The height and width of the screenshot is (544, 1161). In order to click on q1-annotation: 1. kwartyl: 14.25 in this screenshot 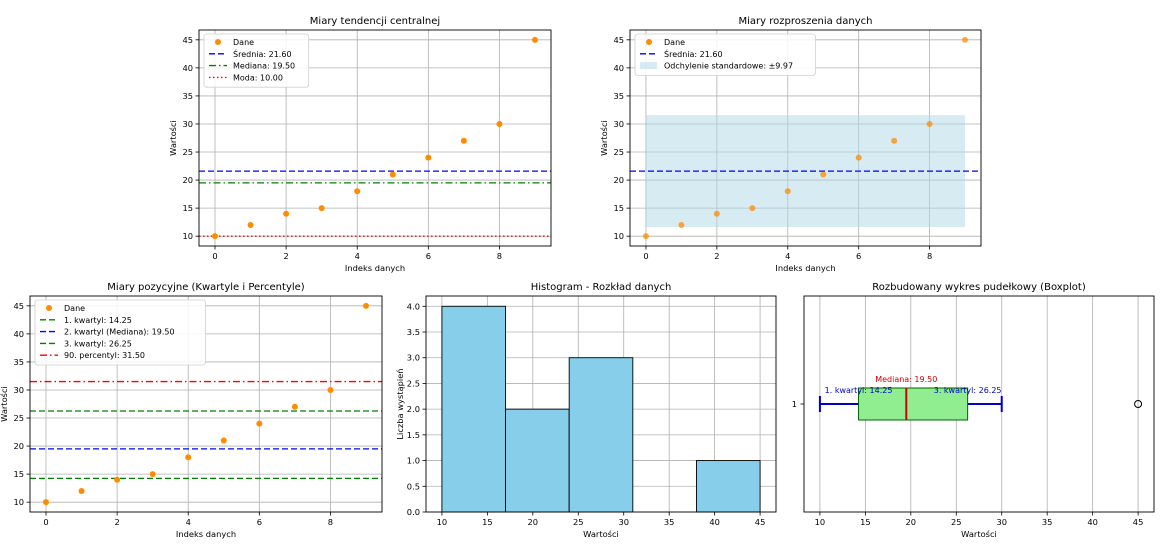, I will do `click(859, 390)`.